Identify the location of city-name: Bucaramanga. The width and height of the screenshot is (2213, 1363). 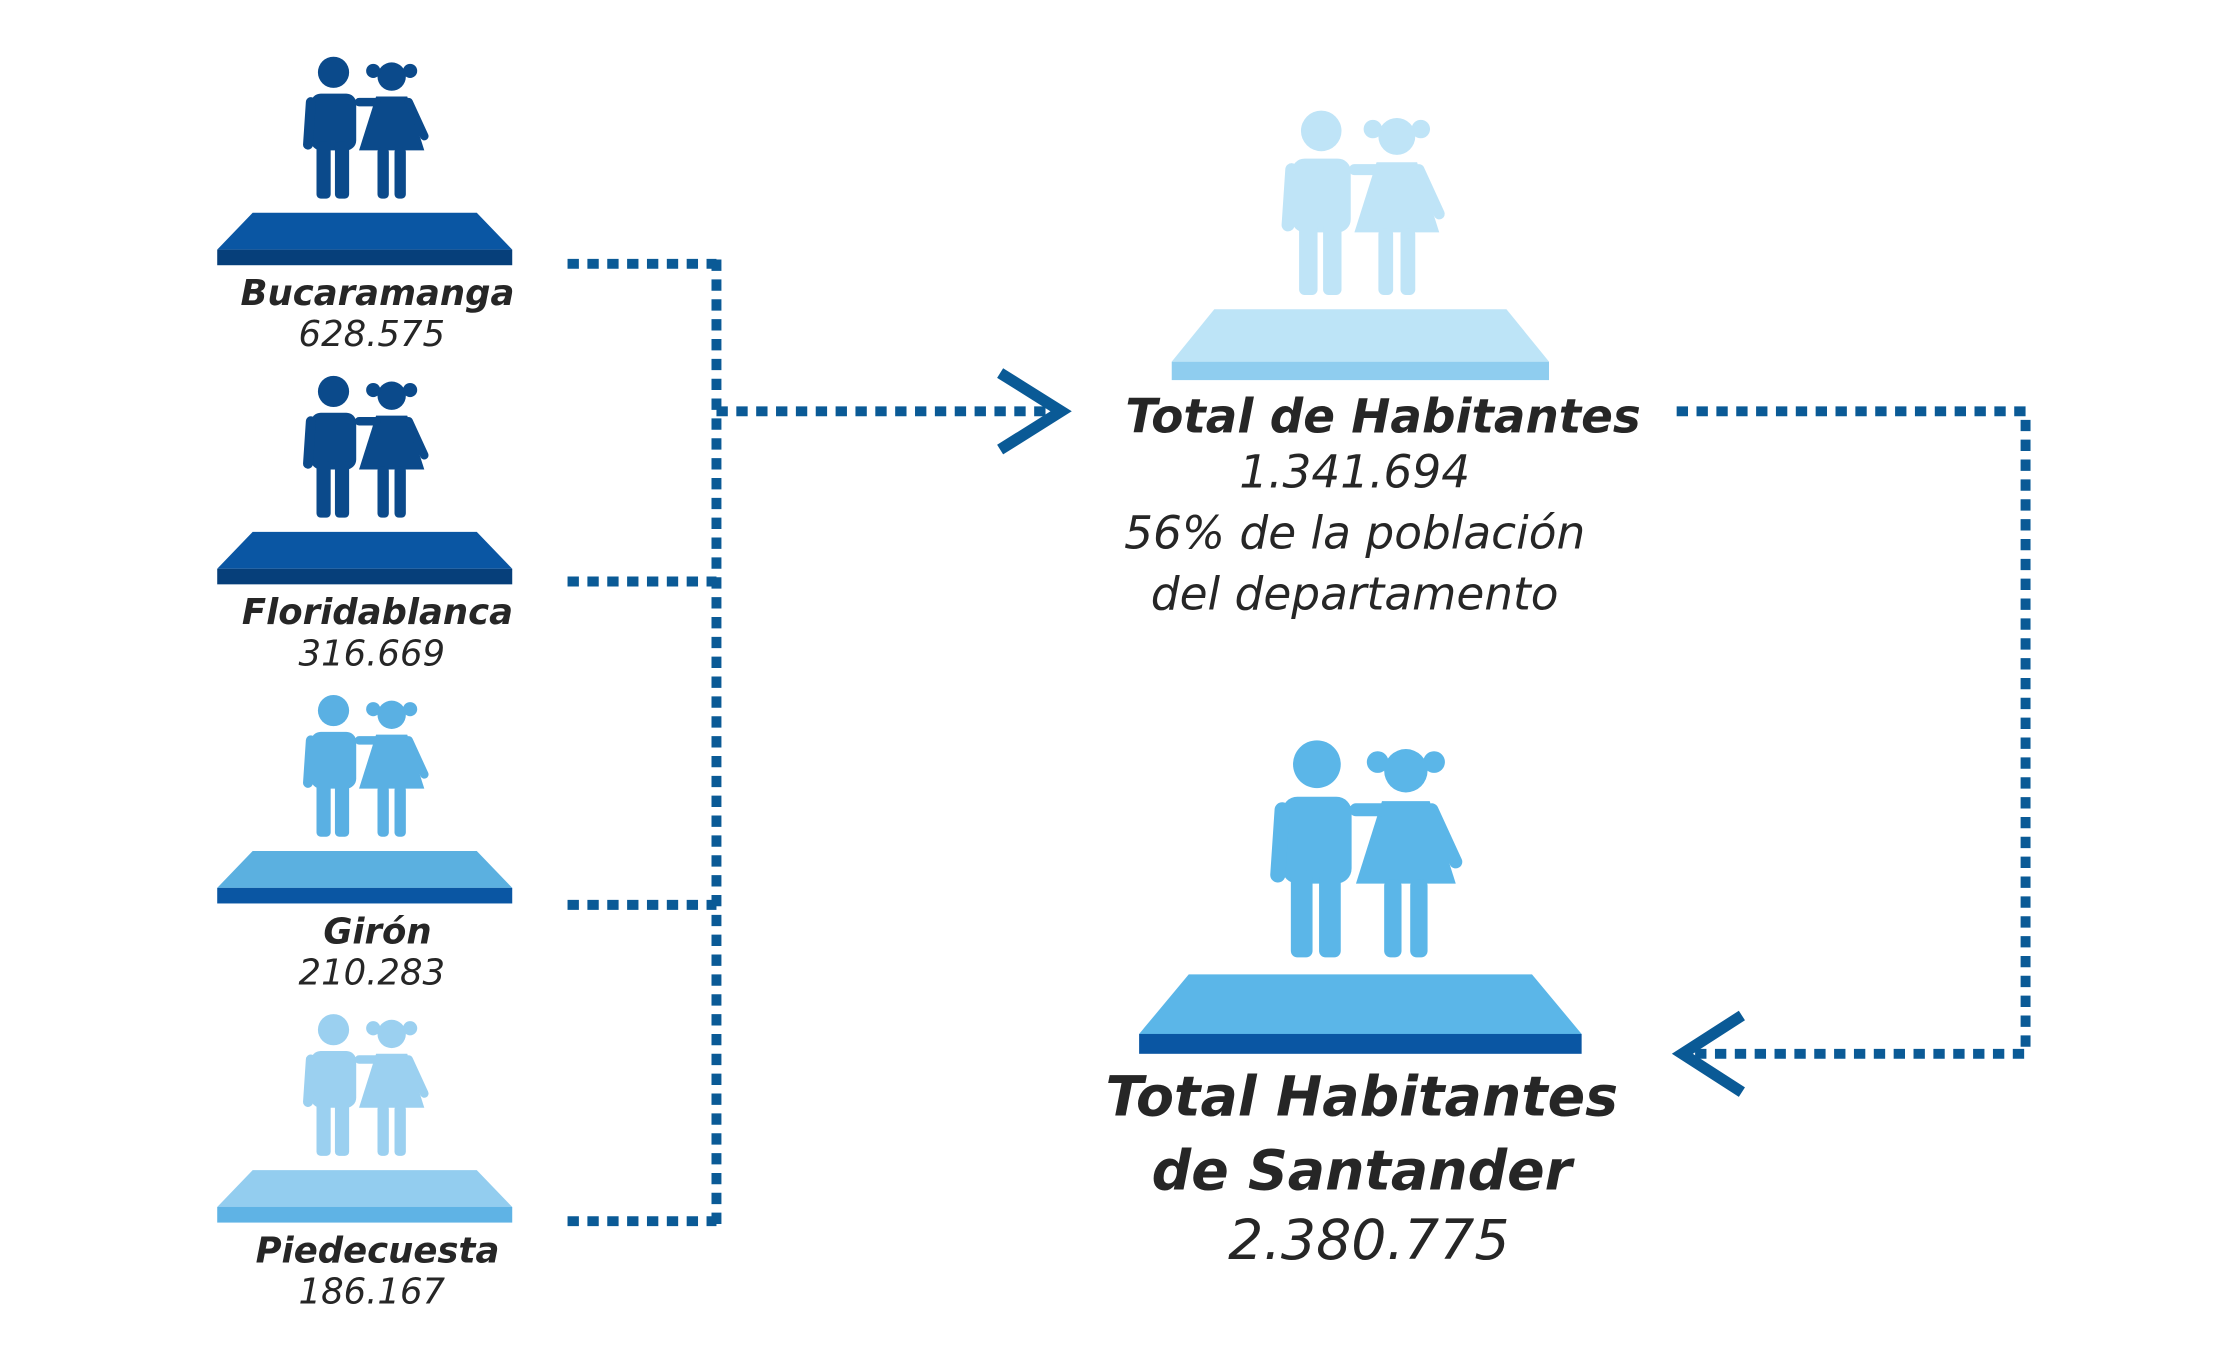
(378, 293).